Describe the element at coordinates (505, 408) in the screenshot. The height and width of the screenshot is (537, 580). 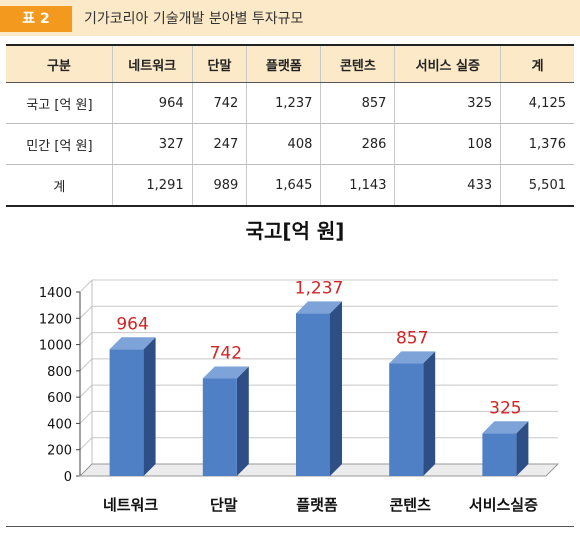
I see `data-label: 325` at that location.